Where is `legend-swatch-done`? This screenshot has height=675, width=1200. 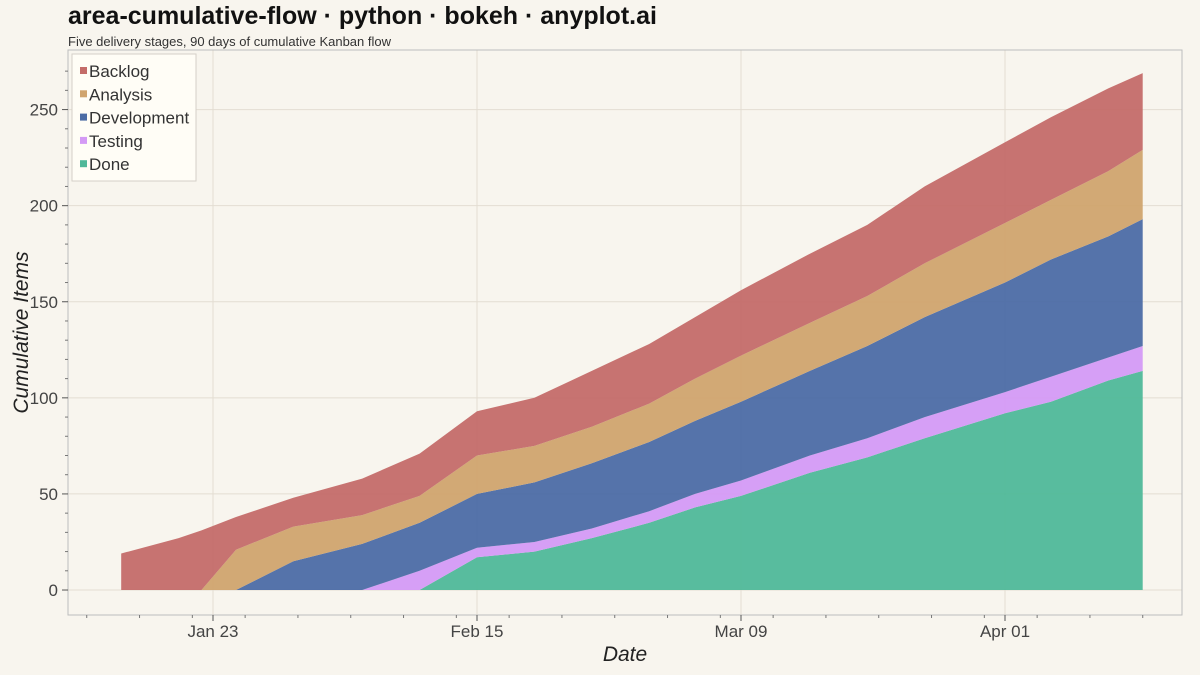 legend-swatch-done is located at coordinates (83, 164).